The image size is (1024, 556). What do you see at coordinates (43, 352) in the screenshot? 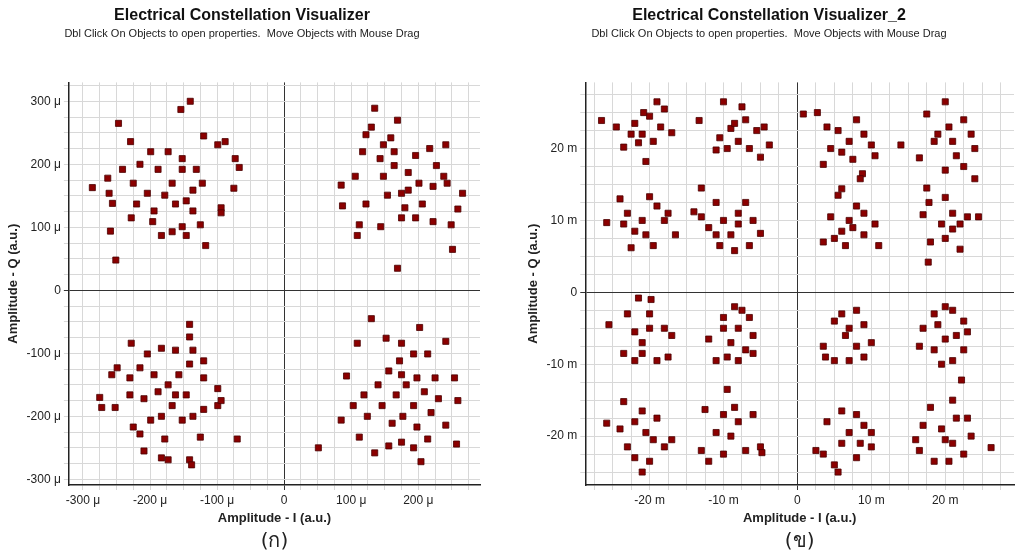
I see `y-tick-label: -100 μ` at bounding box center [43, 352].